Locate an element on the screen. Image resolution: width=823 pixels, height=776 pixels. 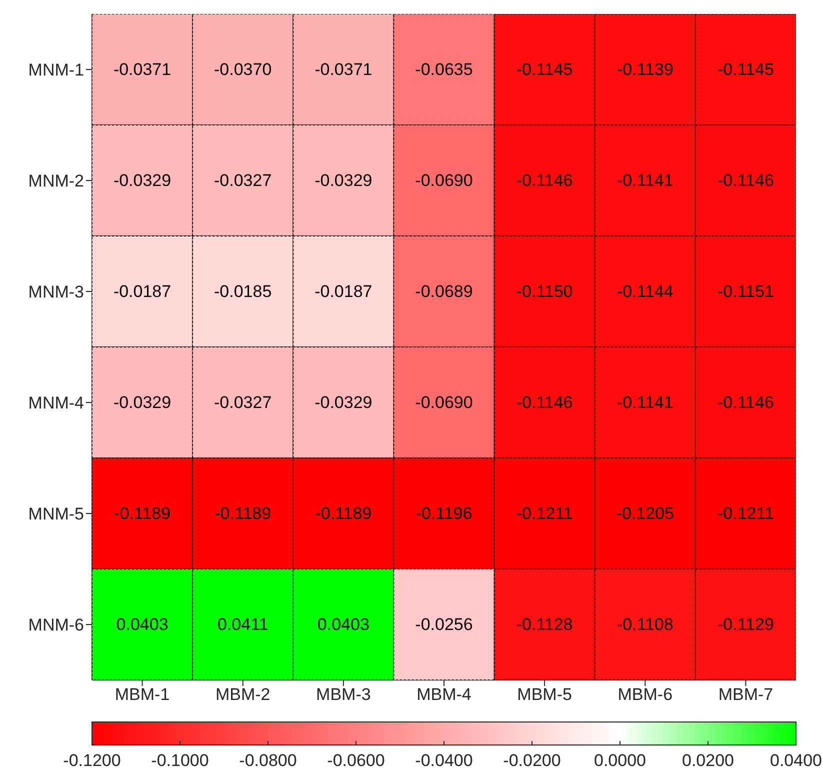
data-label: -0.1150 is located at coordinates (544, 291).